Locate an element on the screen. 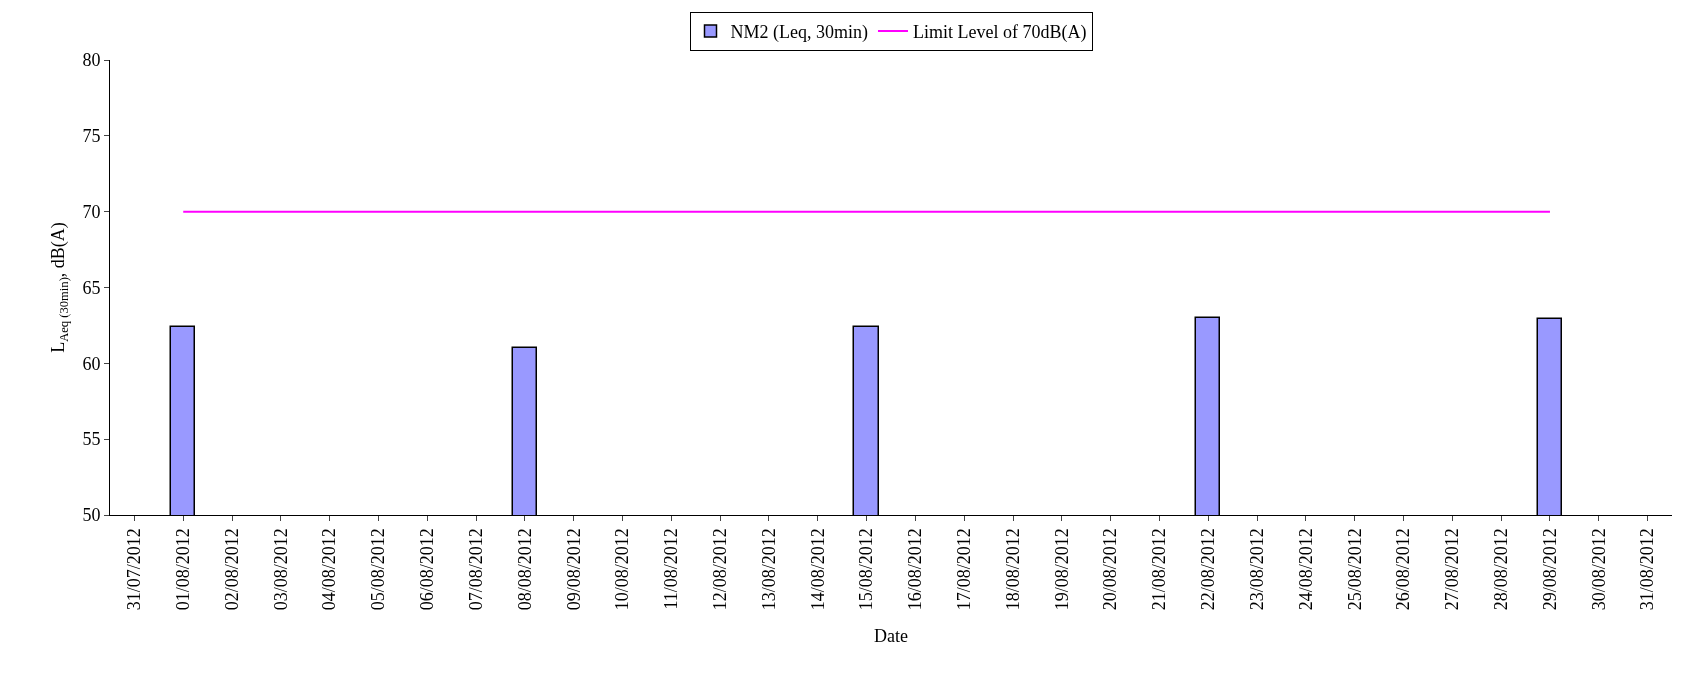  x-tick-label: 28/08/2012 is located at coordinates (1501, 569).